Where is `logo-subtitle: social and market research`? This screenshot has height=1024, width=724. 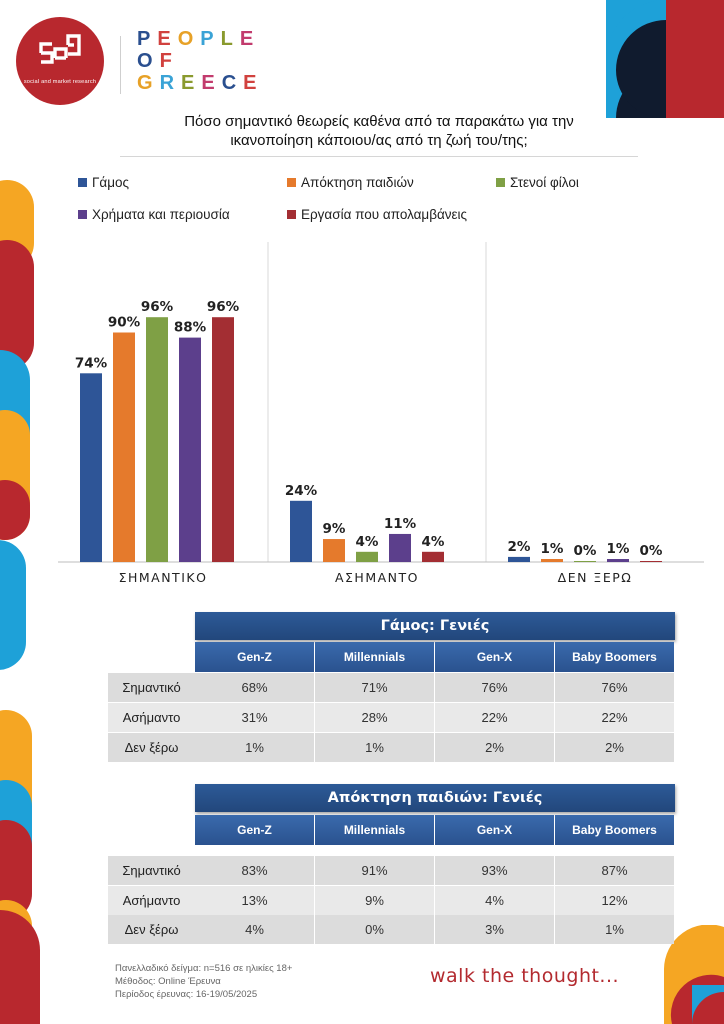 logo-subtitle: social and market research is located at coordinates (60, 82).